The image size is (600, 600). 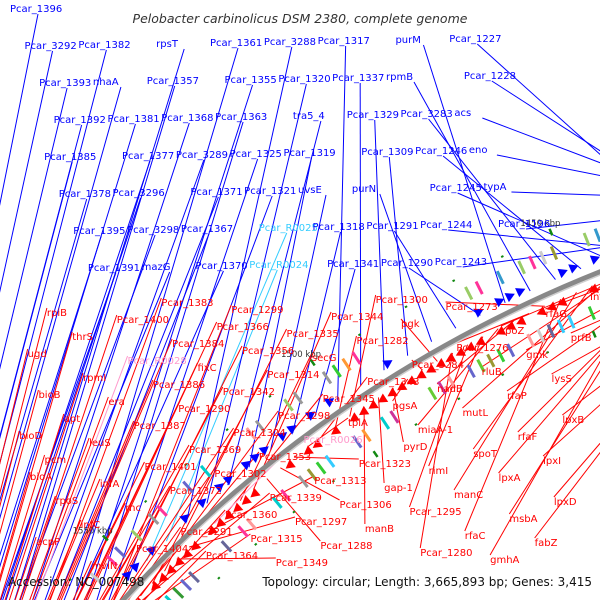 I want to click on gene-label: Pcar_1329, so click(x=373, y=115).